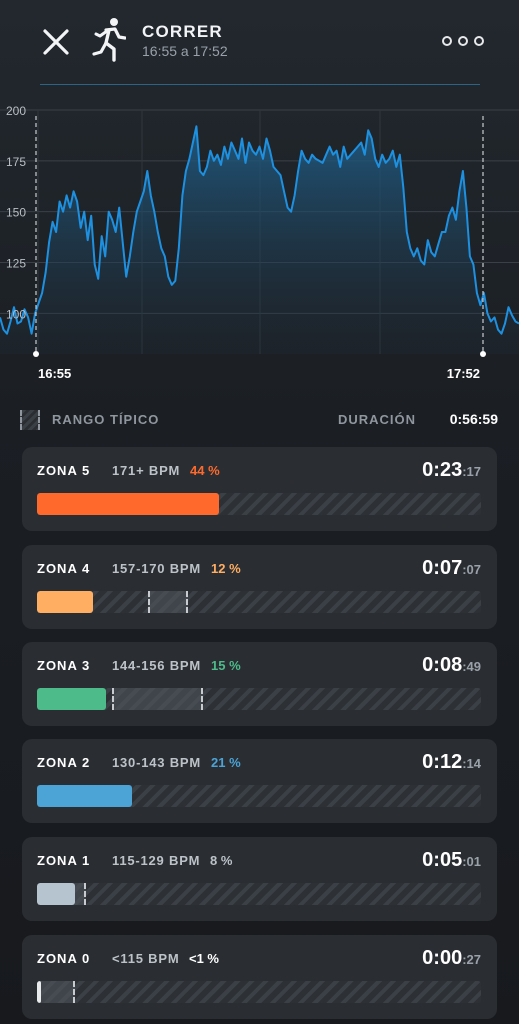  Describe the element at coordinates (260, 84) in the screenshot. I see `divider` at that location.